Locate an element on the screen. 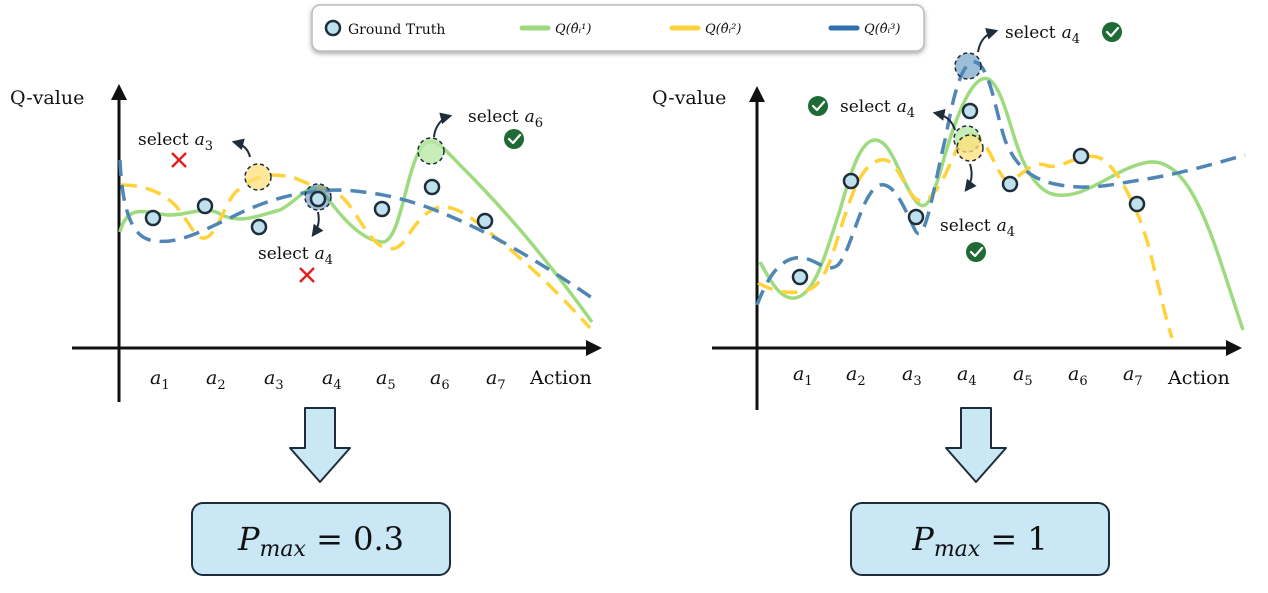 The width and height of the screenshot is (1268, 593). right-annotation-top: select a4 is located at coordinates (1042, 35).